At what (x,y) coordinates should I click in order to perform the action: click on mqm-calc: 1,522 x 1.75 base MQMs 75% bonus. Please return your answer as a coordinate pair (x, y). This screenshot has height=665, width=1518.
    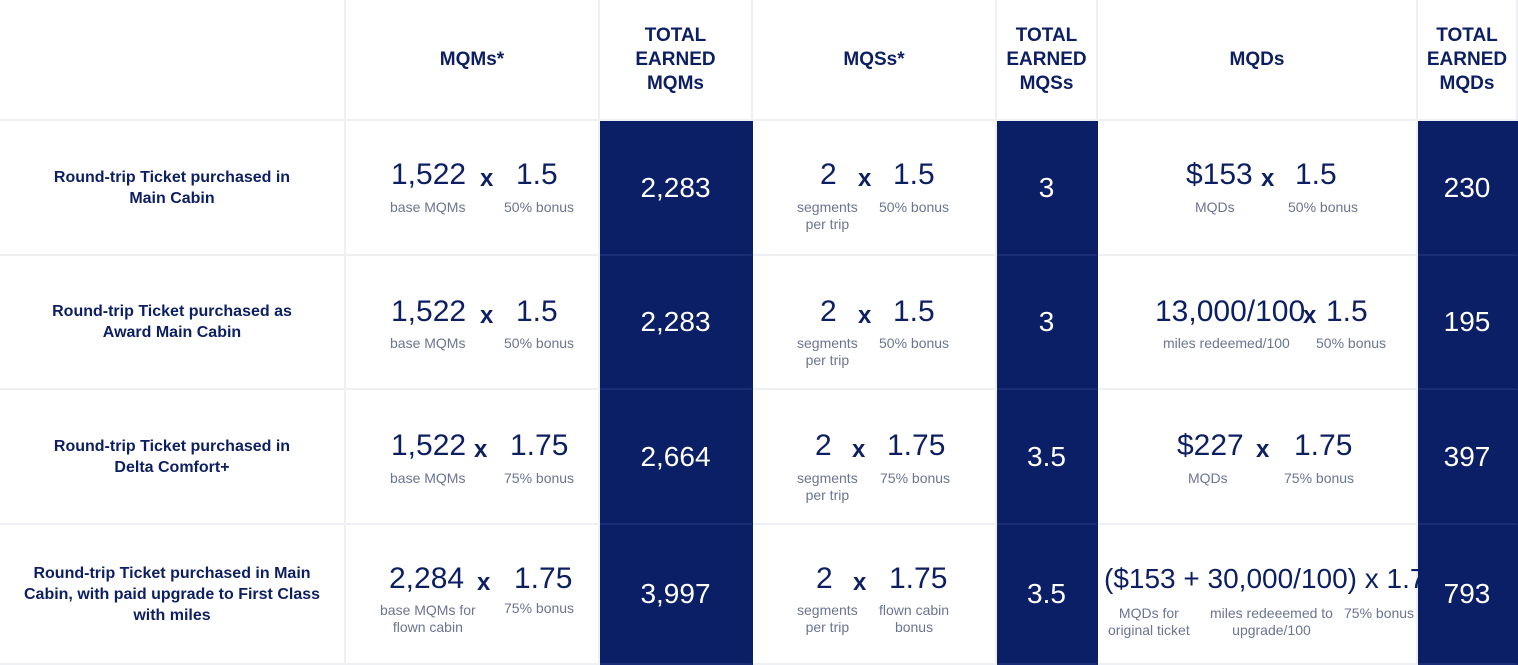
    Looking at the image, I should click on (472, 456).